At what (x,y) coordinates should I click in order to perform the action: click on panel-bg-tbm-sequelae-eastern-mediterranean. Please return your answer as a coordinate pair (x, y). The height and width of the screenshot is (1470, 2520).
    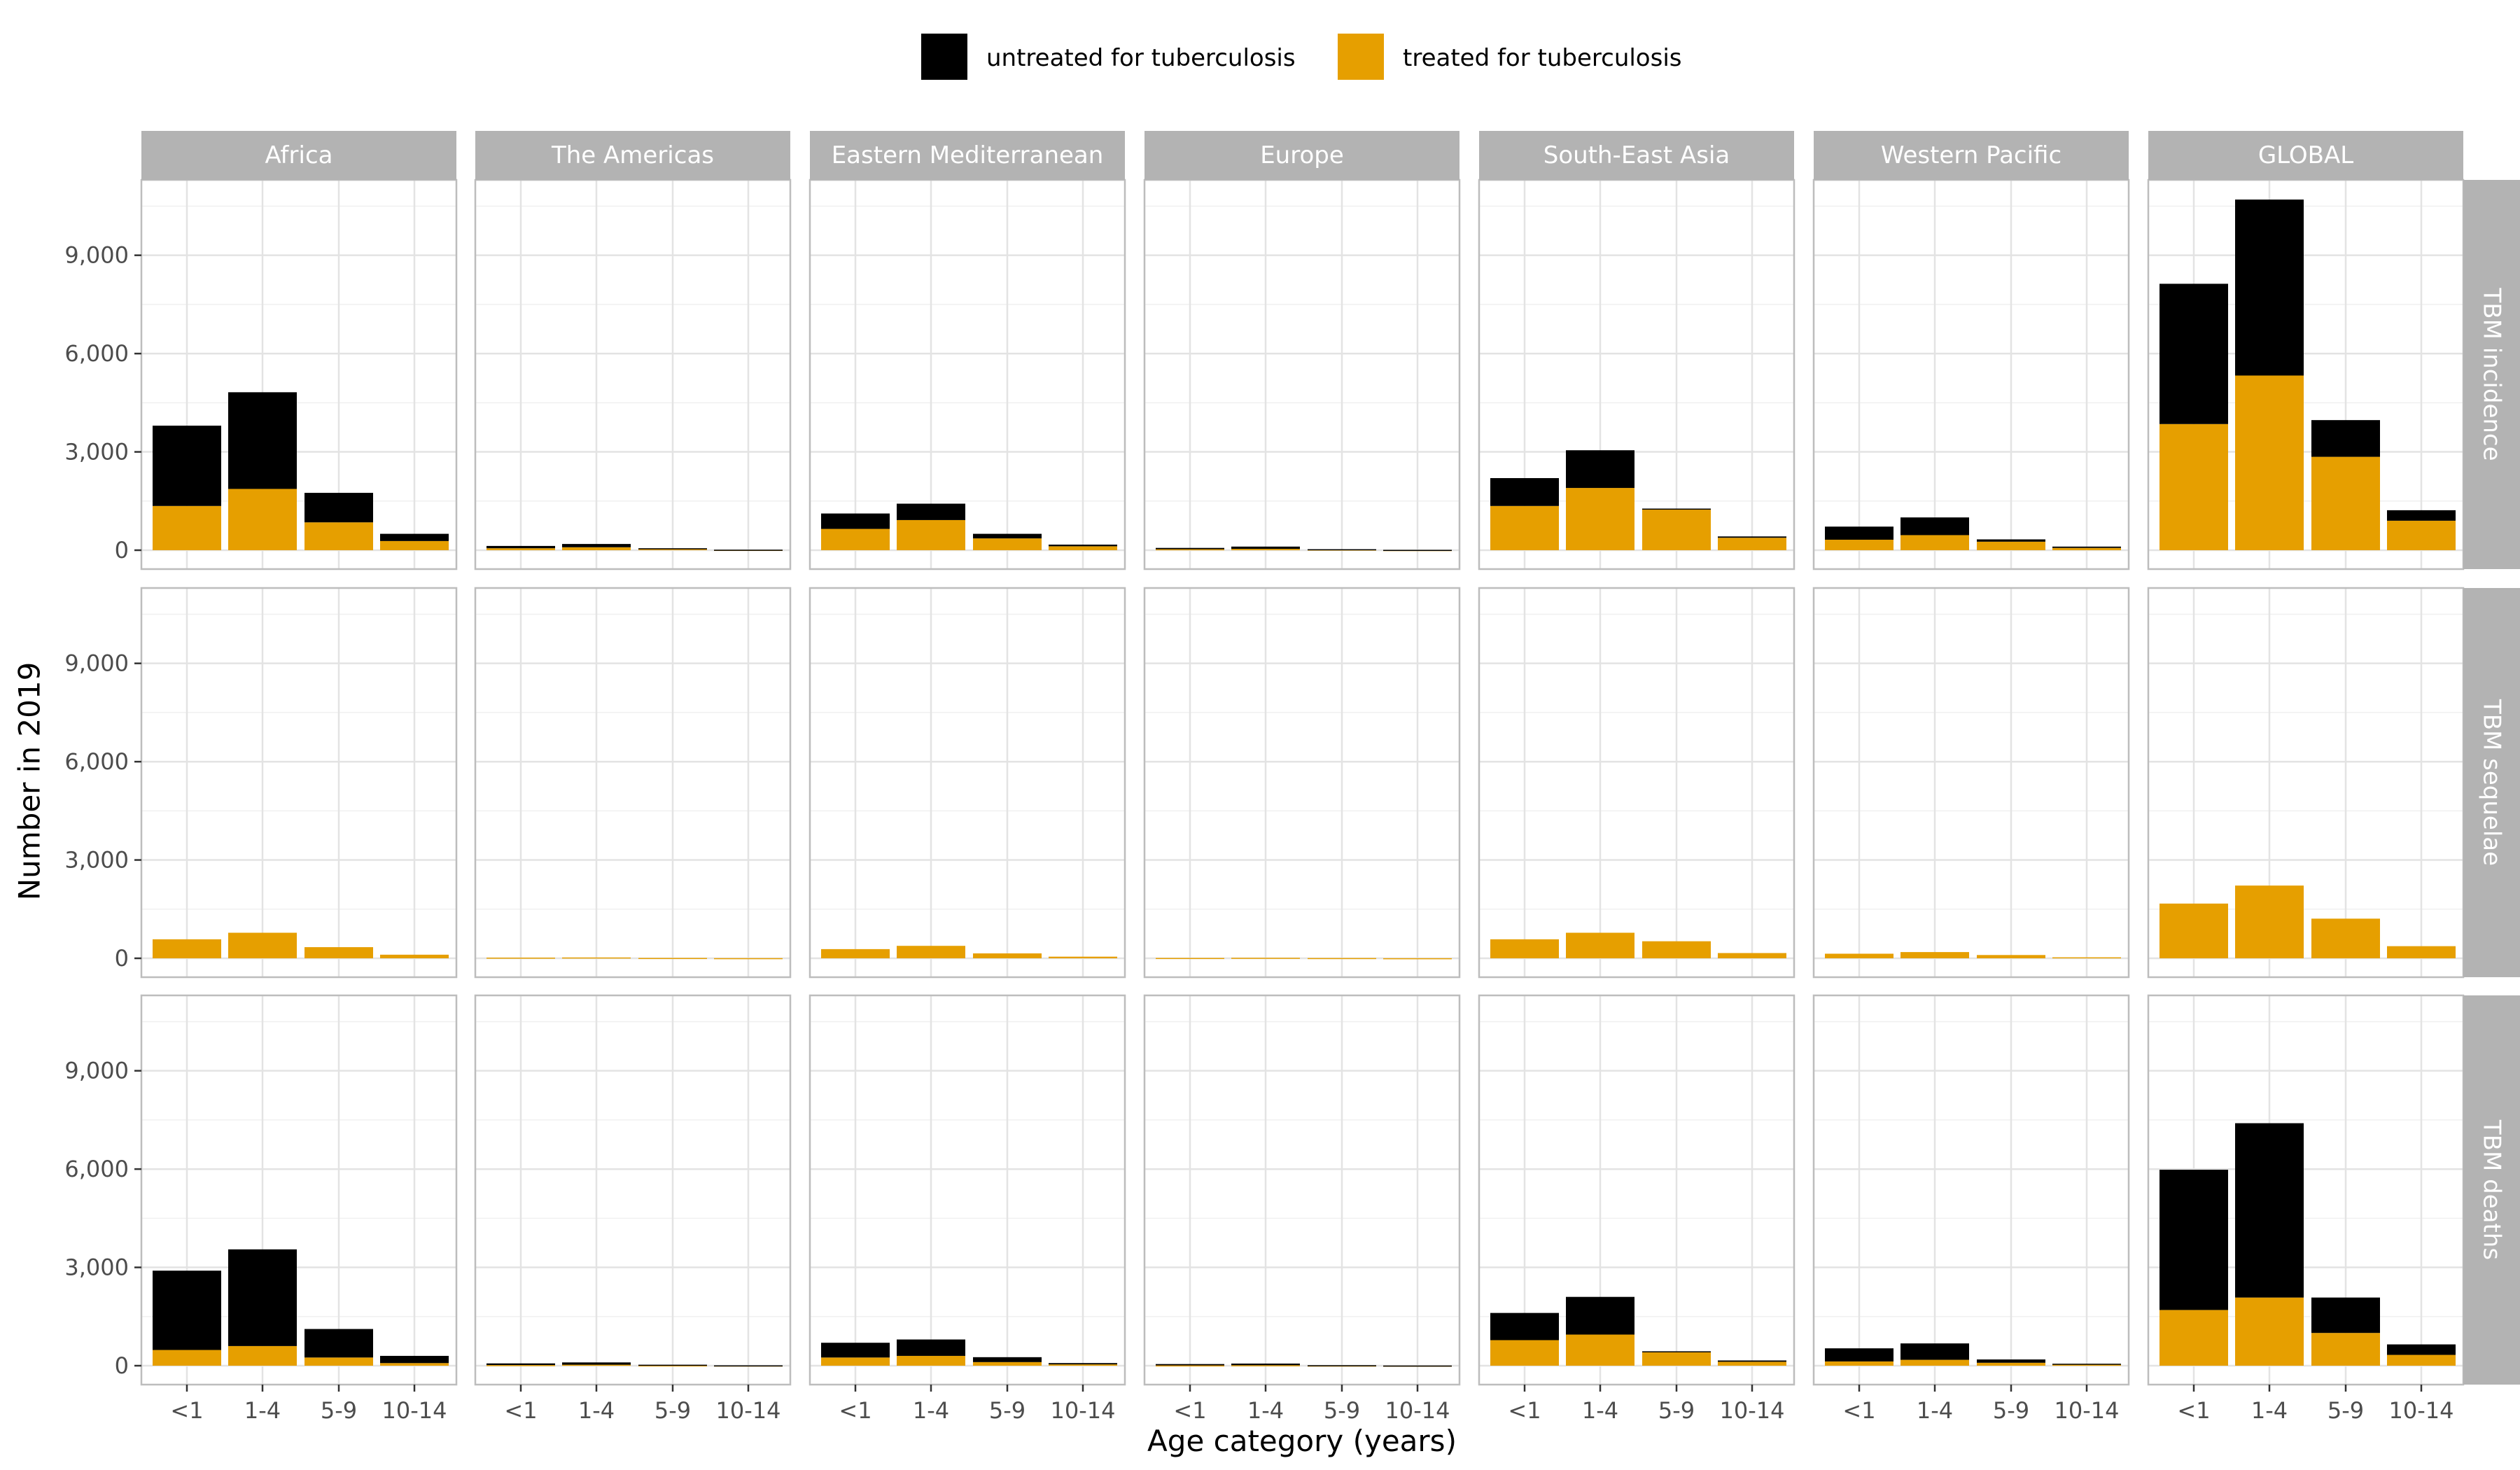
    Looking at the image, I should click on (967, 782).